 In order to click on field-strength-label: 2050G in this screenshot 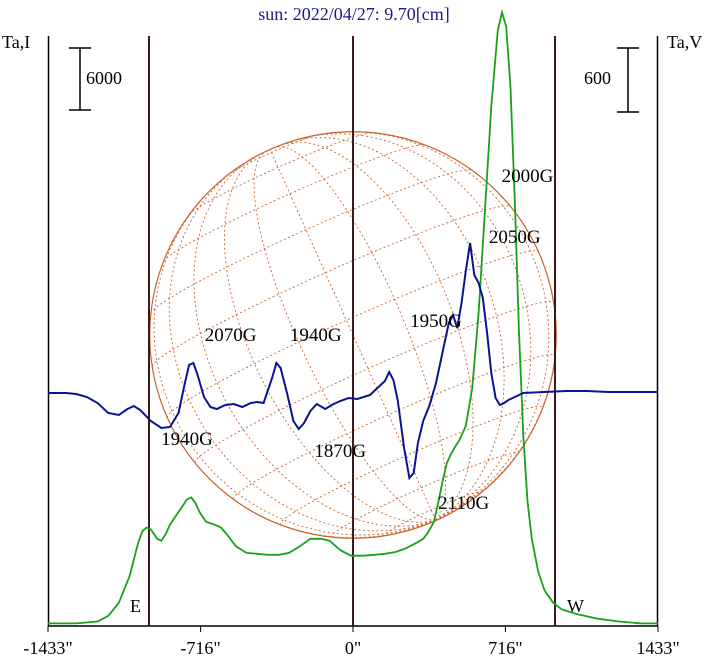, I will do `click(515, 237)`.